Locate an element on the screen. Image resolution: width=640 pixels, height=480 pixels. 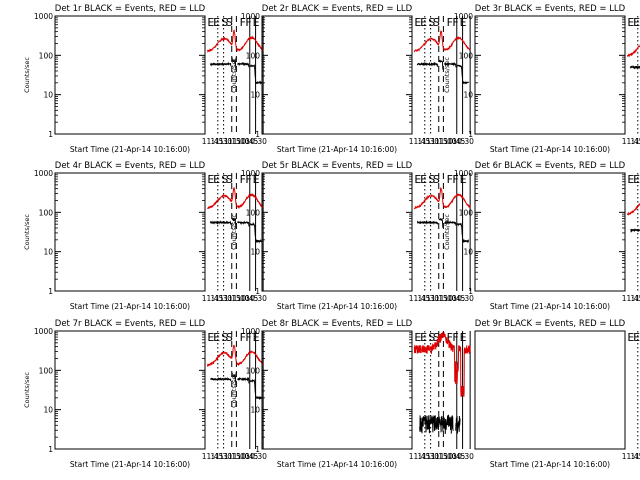
panel-title: Det 5r BLACK = Events, RED = LLD is located at coordinates (337, 166).